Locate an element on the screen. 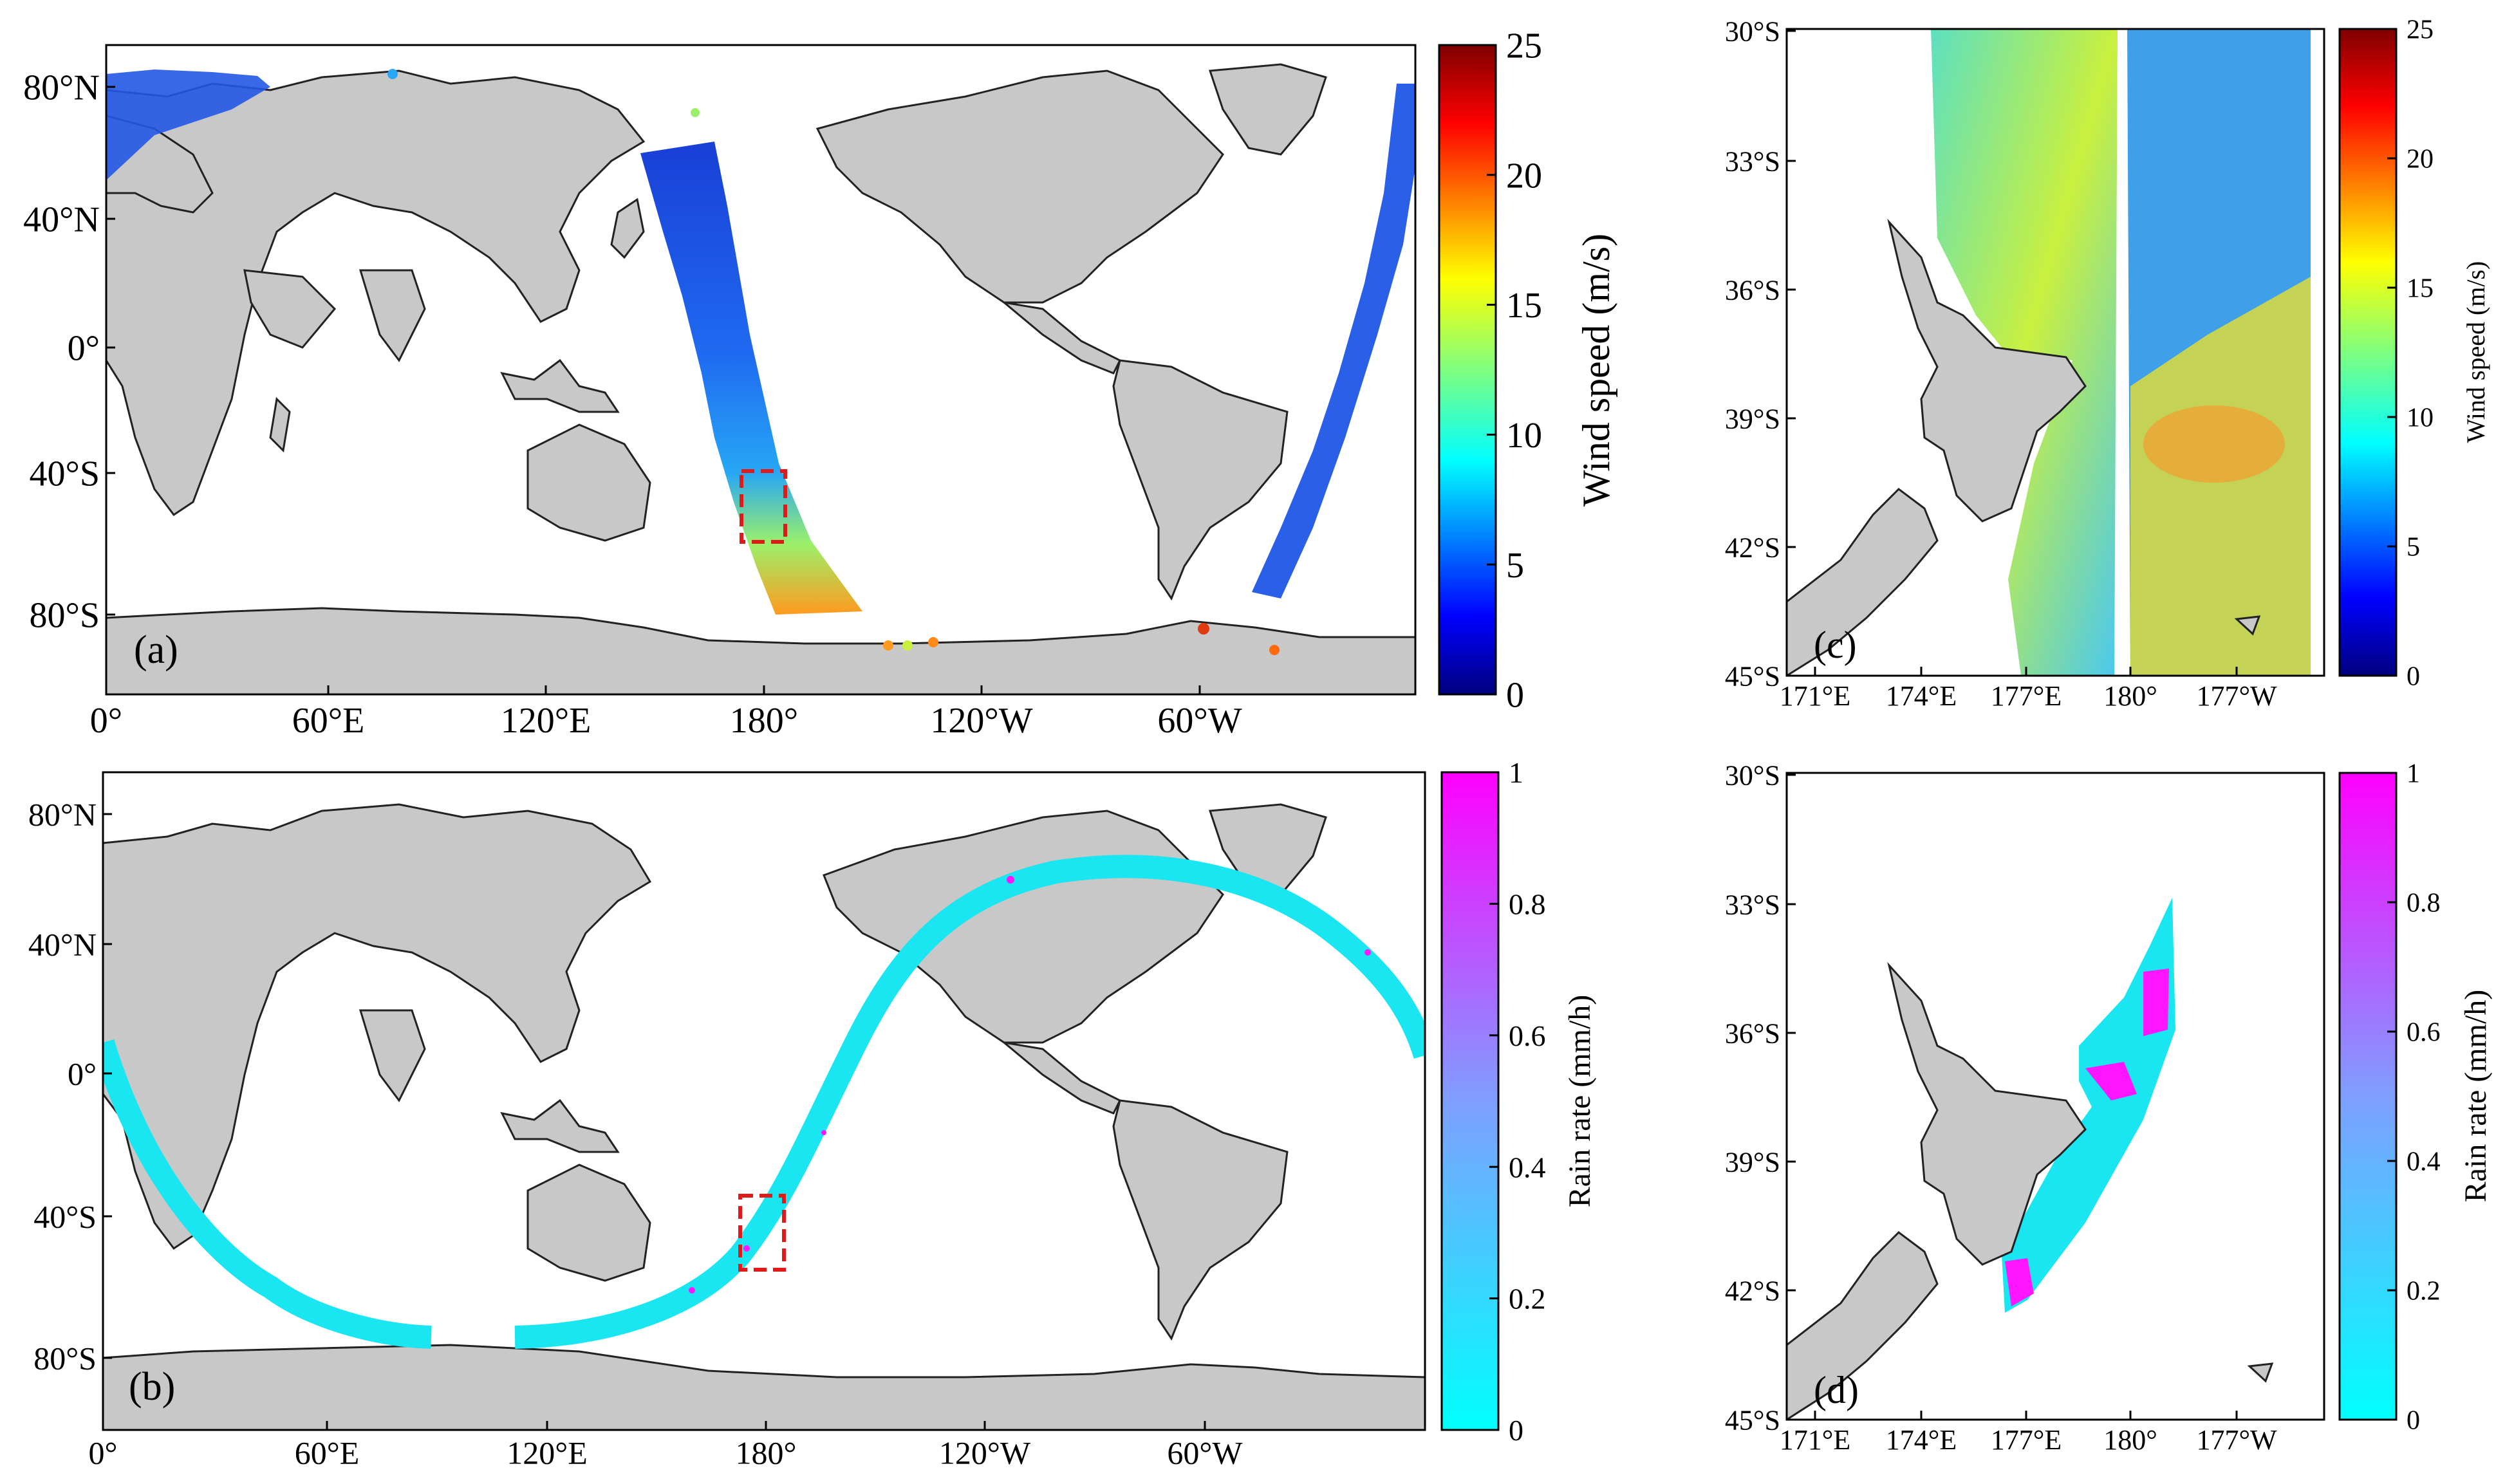 This screenshot has width=2505, height=1484. landmass-africa-eurasia-b is located at coordinates (377, 1026).